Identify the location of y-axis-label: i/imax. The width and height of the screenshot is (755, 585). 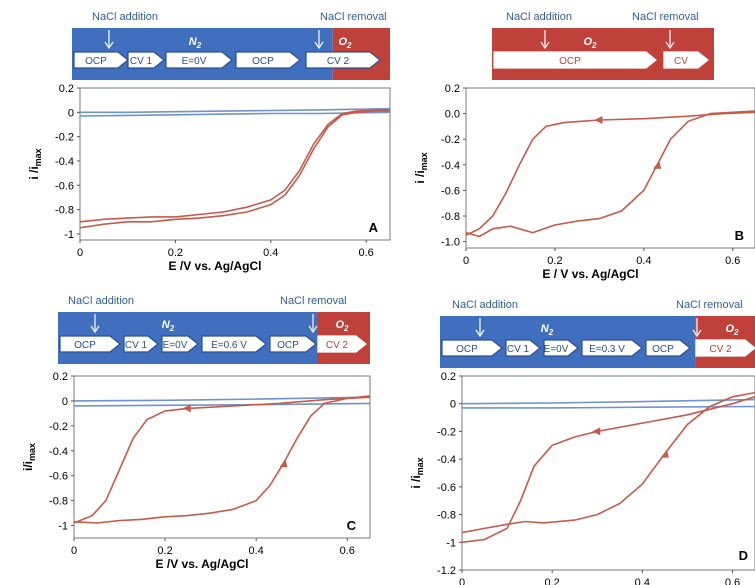
(29, 457).